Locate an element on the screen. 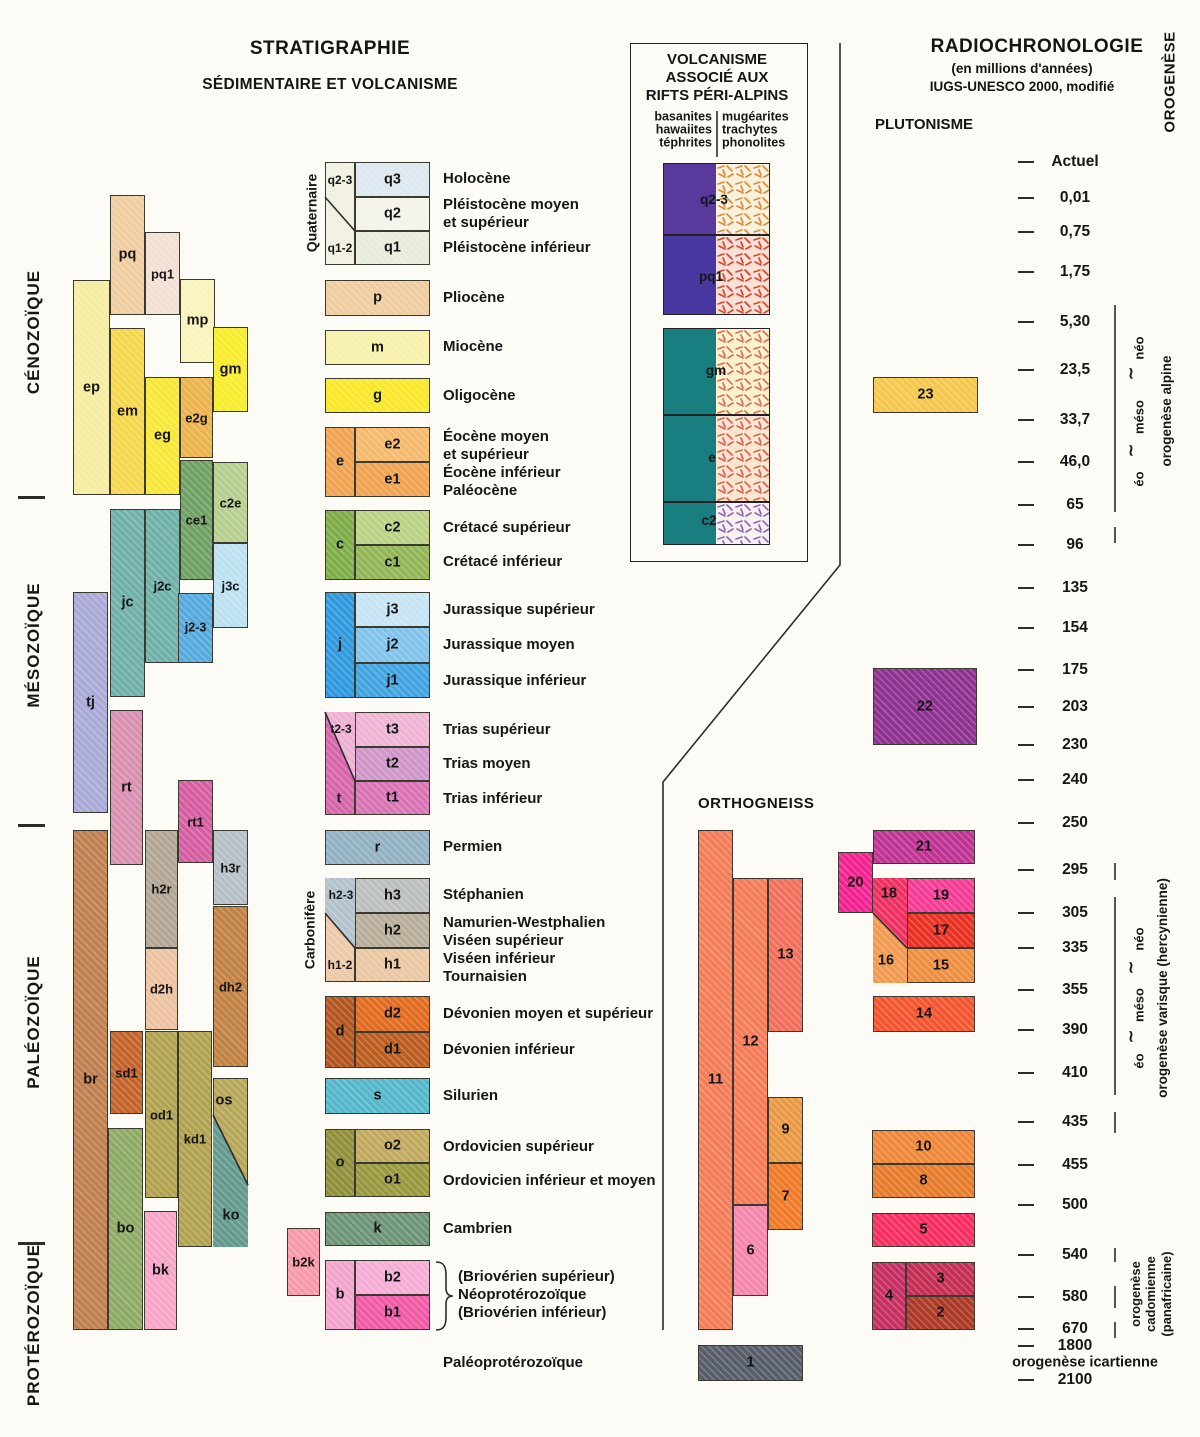  legend-cell-s-label: s is located at coordinates (377, 1095).